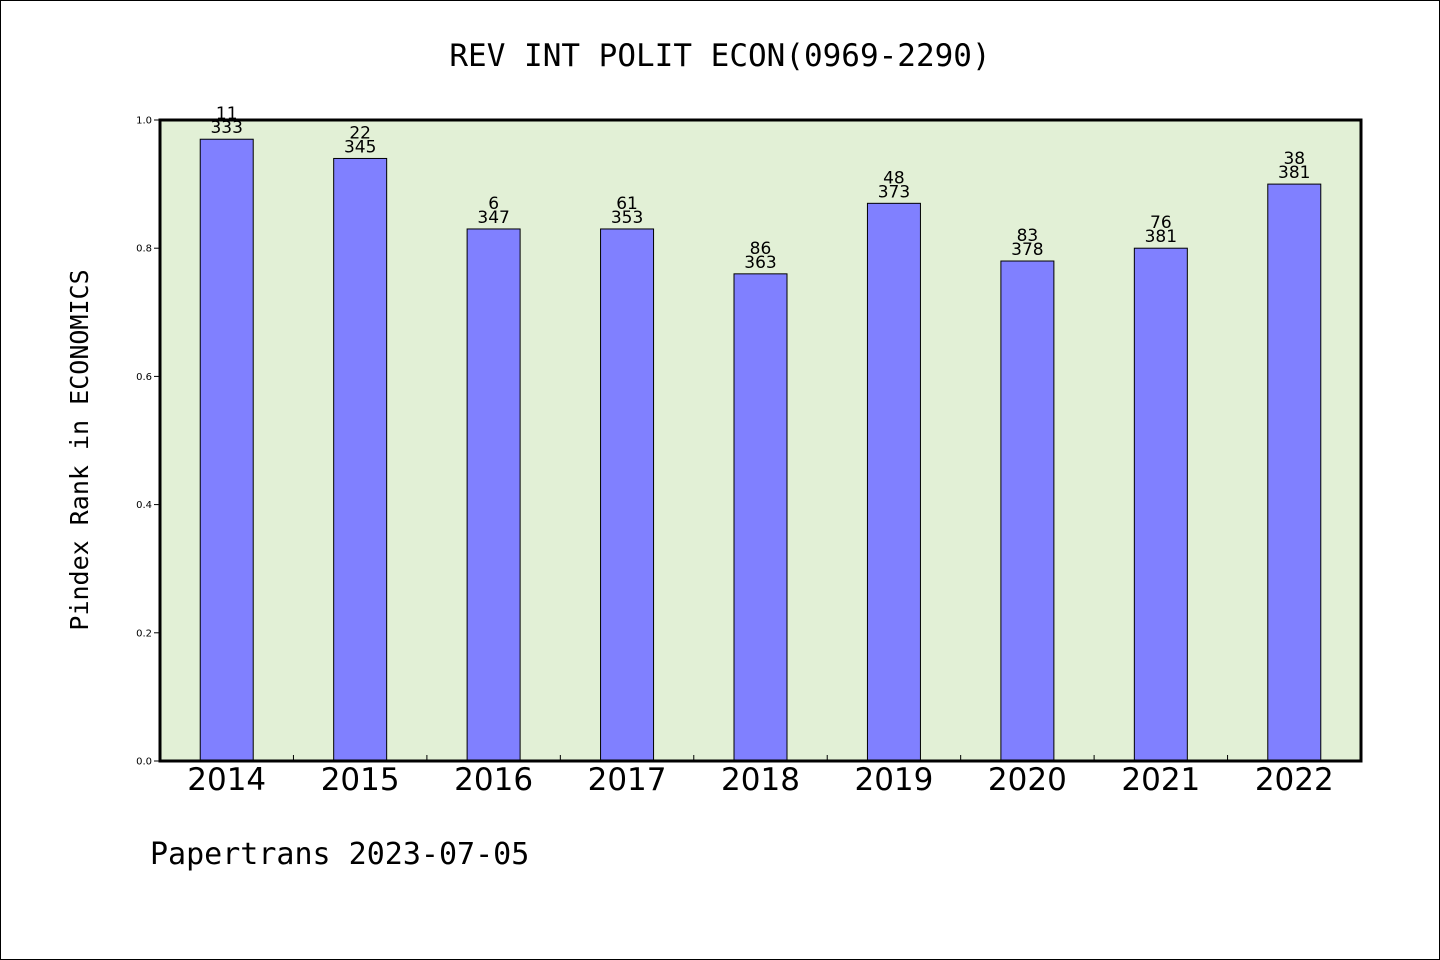  I want to click on bar-2016, so click(493, 495).